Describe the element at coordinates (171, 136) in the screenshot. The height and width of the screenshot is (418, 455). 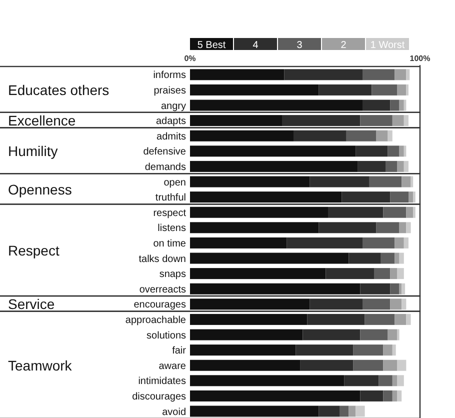
I see `y-tick-label: admits` at that location.